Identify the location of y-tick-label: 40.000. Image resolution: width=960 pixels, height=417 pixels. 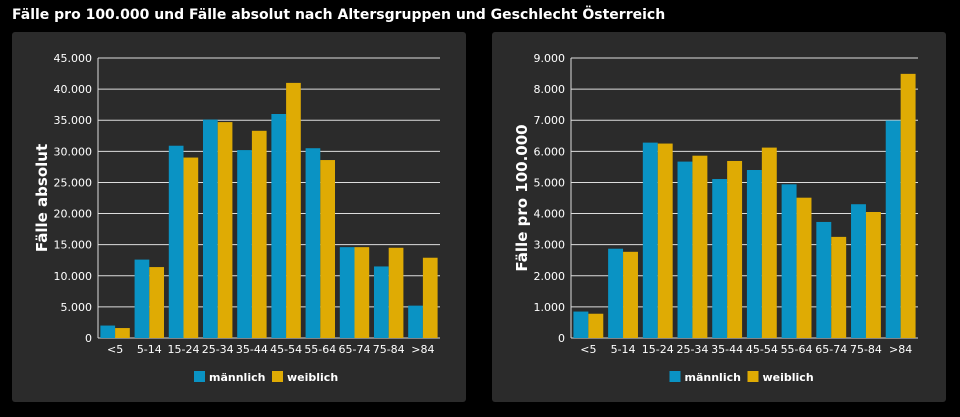
(73, 89).